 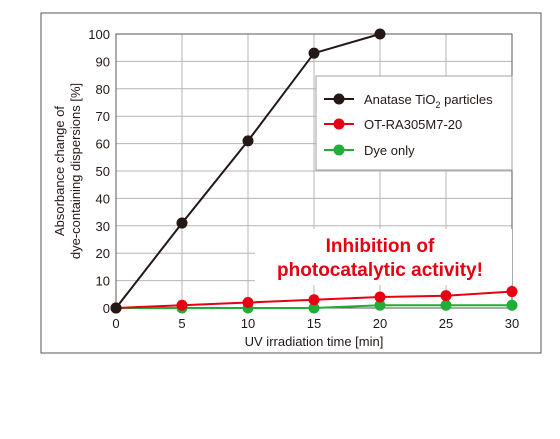 I want to click on y-tick-label: 80, so click(x=103, y=89).